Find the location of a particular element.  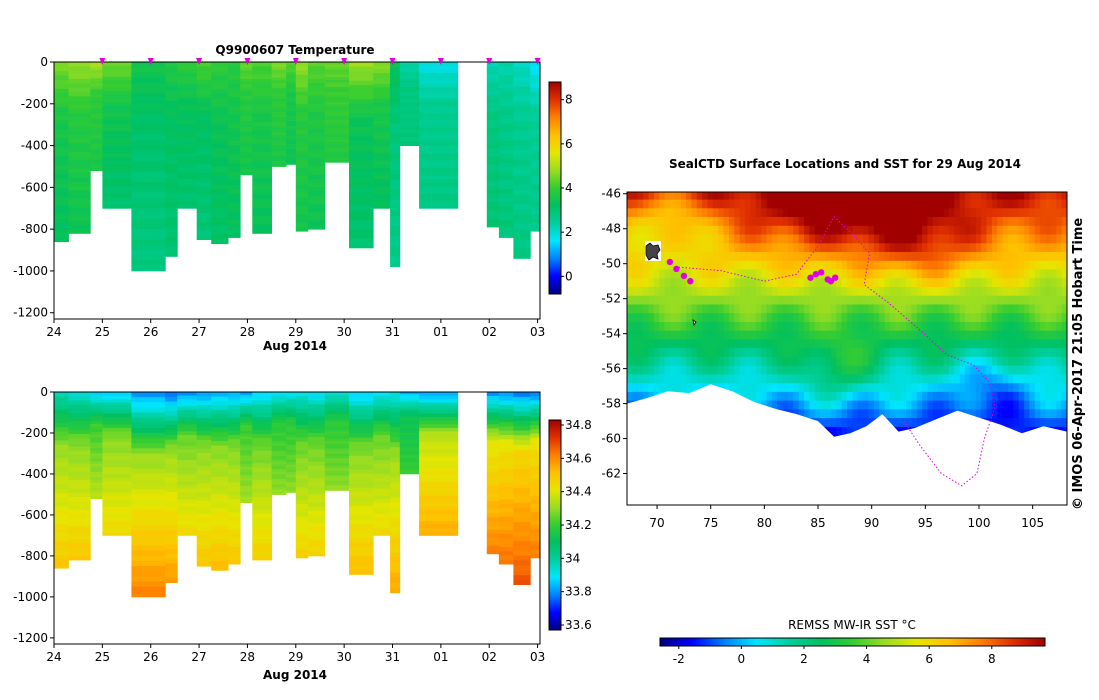

sst-colorbar-tick-label: 8 is located at coordinates (992, 659).